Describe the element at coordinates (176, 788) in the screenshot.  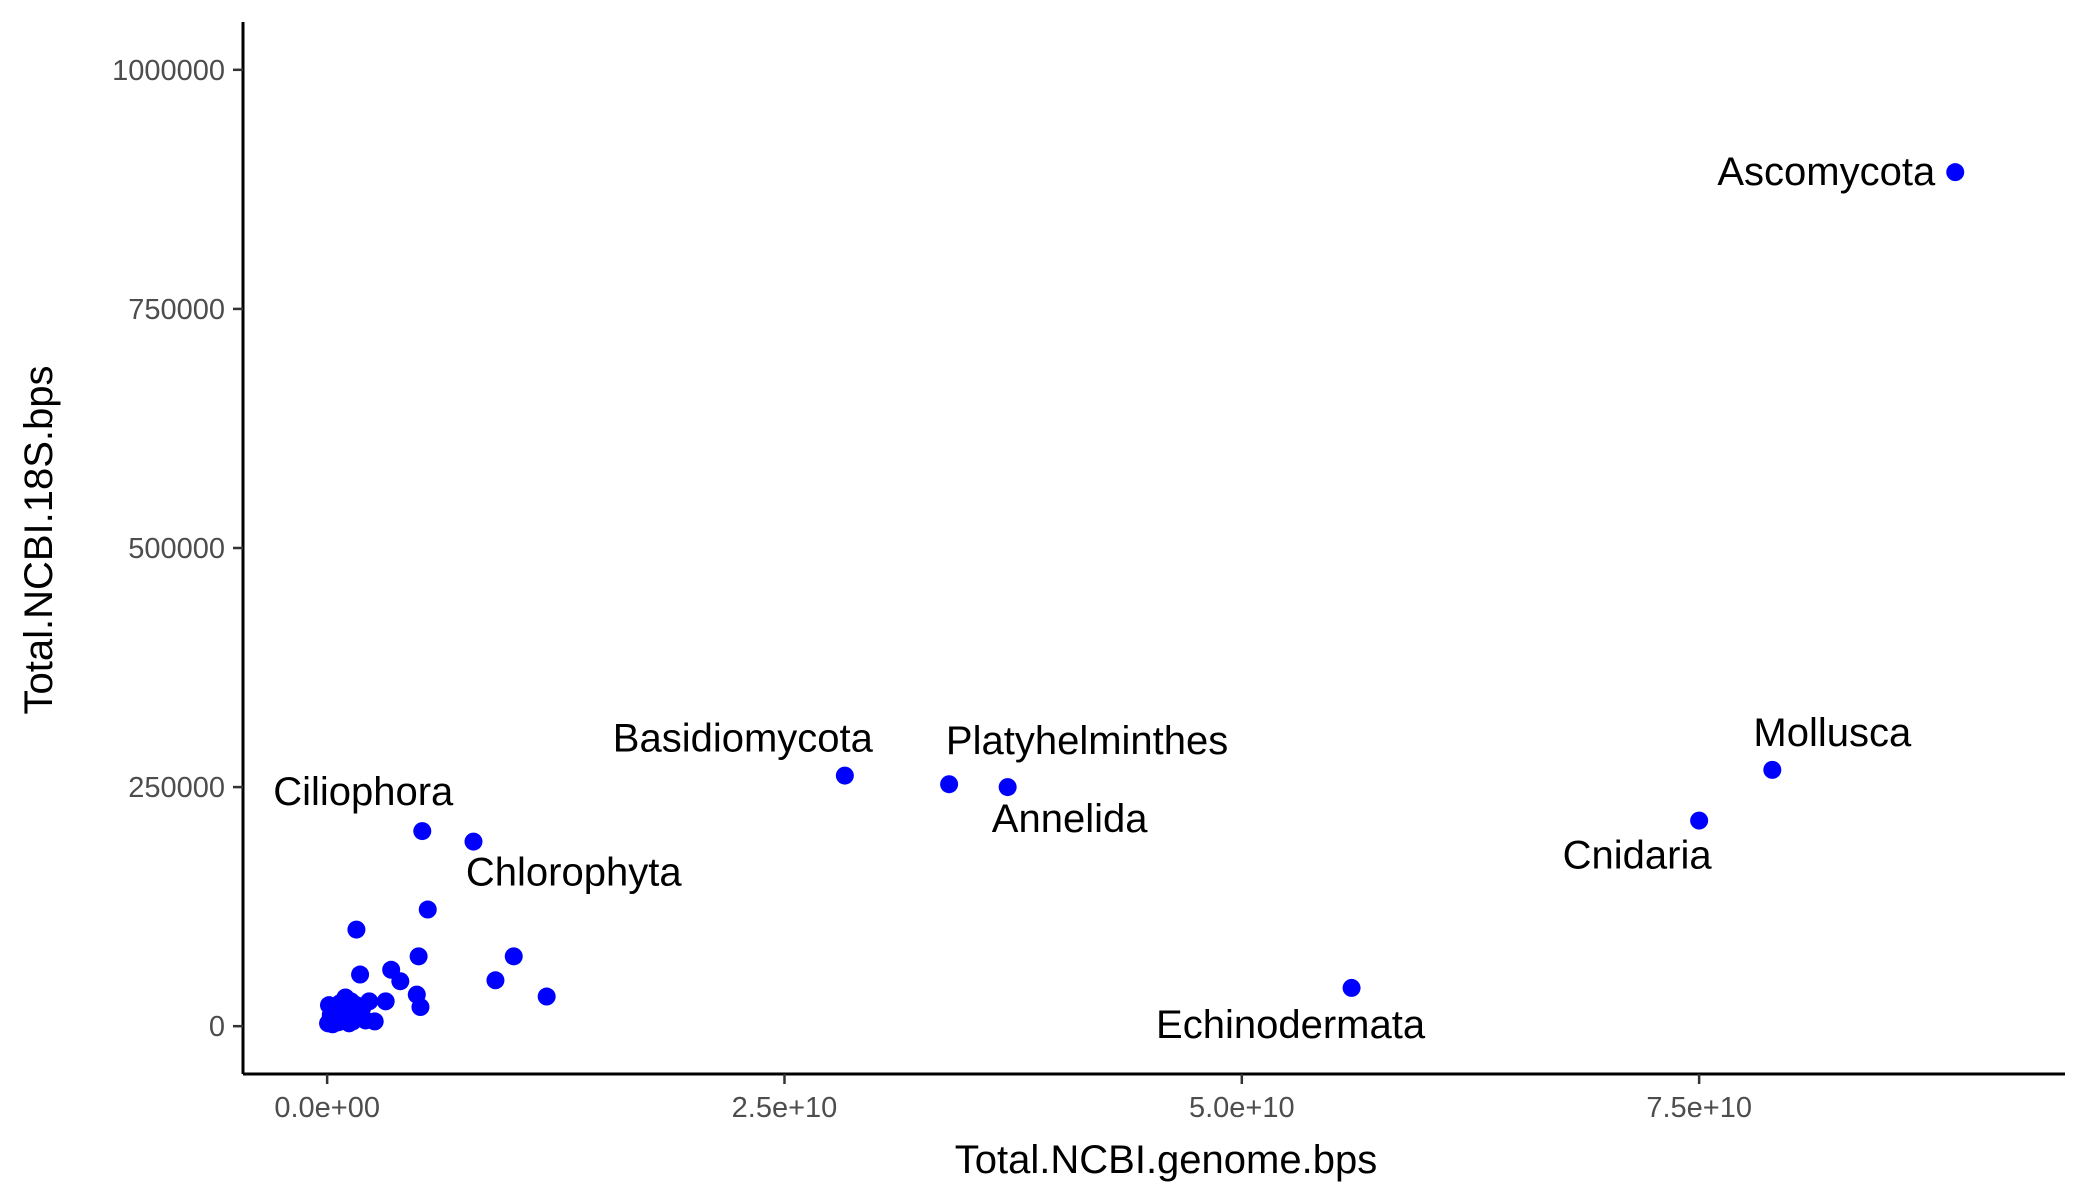
I see `y-tick-label: 250000` at that location.